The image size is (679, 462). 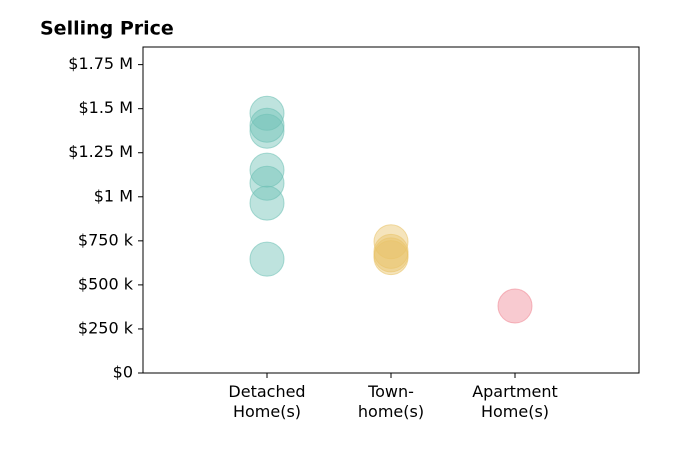 What do you see at coordinates (390, 391) in the screenshot?
I see `x-tick-label-line: Town-` at bounding box center [390, 391].